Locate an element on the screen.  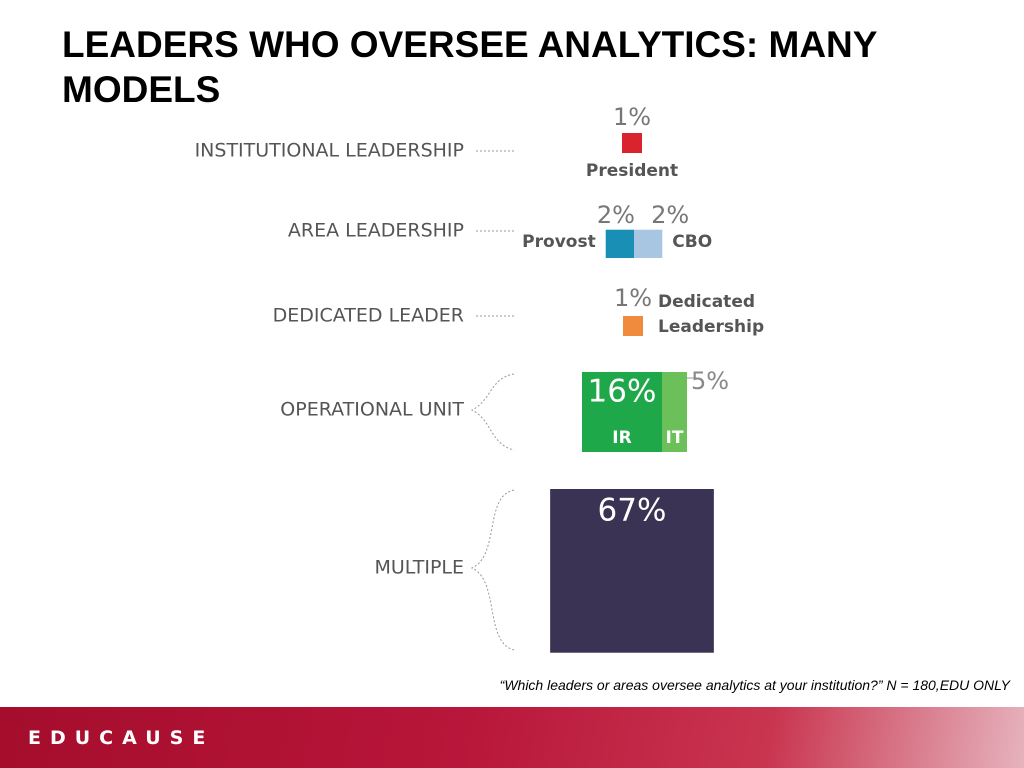
item-name: IR is located at coordinates (621, 438).